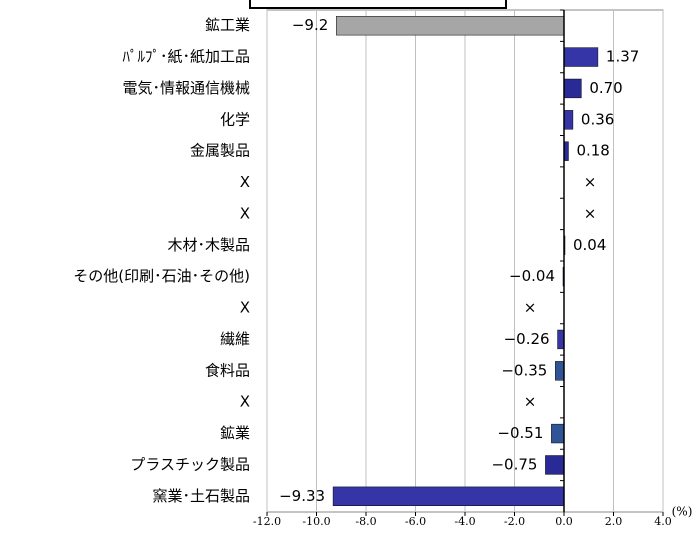 This screenshot has height=543, width=694. I want to click on category-label: 電気･情報通信機械, so click(186, 88).